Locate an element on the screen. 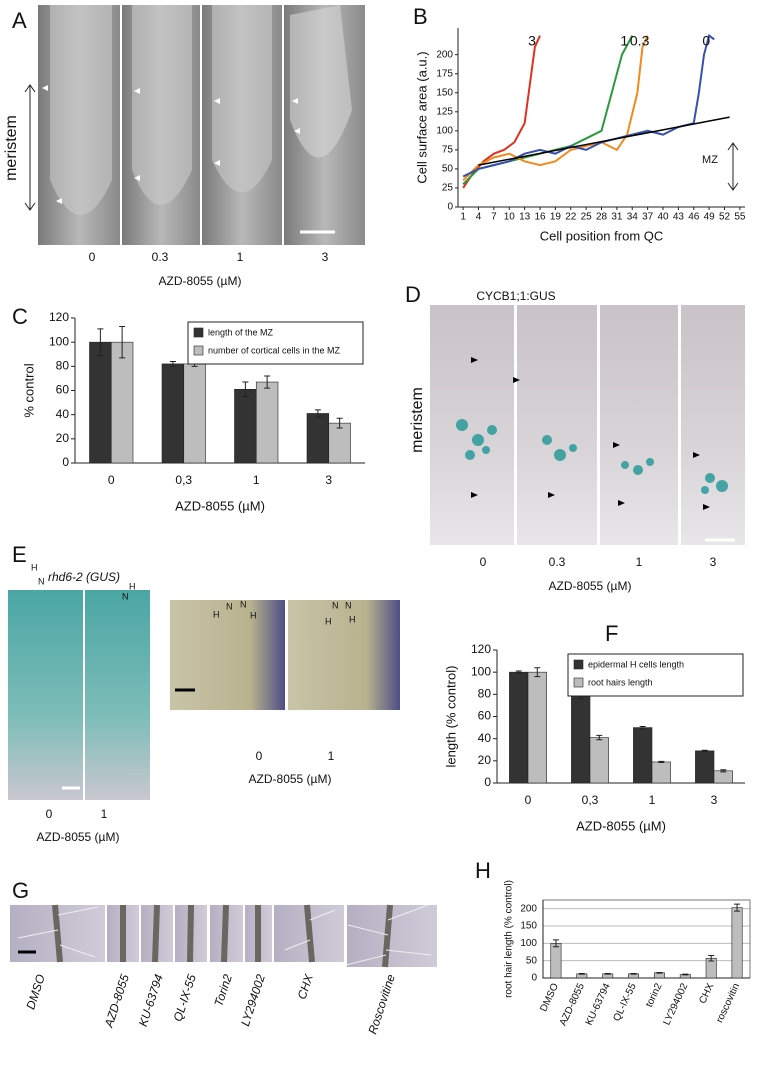 This screenshot has height=1076, width=757. x-tick-label: 52 is located at coordinates (725, 217).